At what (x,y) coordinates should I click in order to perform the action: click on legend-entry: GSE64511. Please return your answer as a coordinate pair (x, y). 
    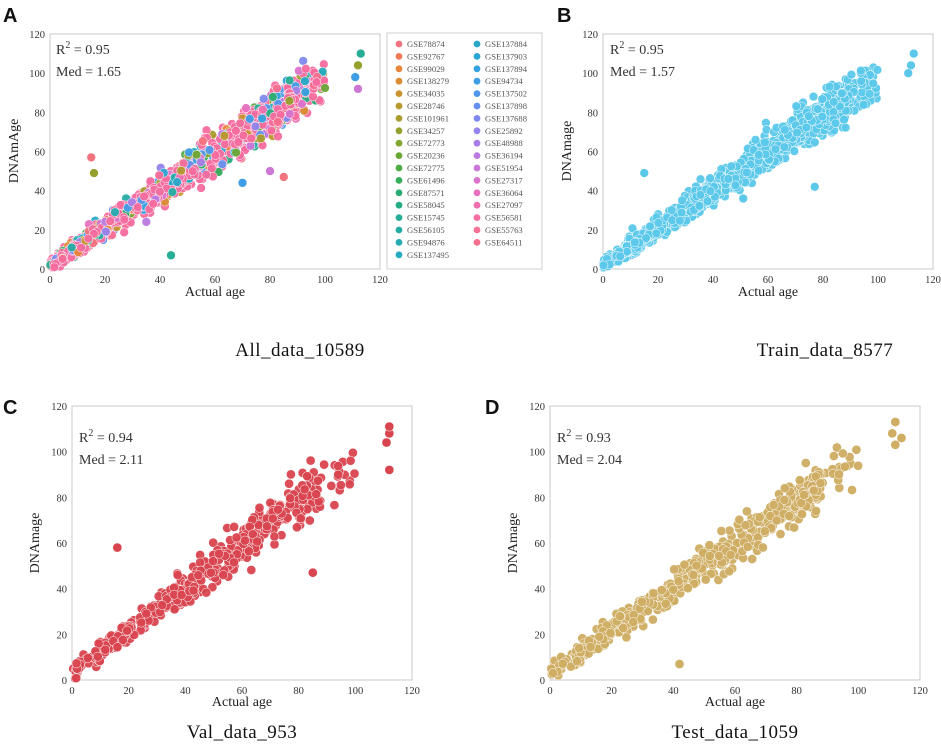
    Looking at the image, I should click on (503, 242).